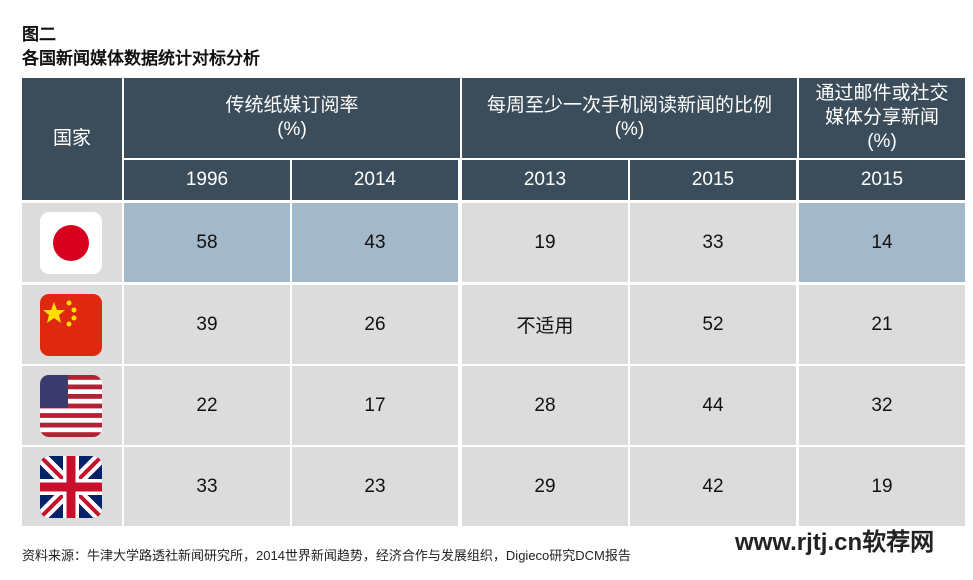 This screenshot has height=580, width=973. What do you see at coordinates (375, 405) in the screenshot?
I see `cell: 17` at bounding box center [375, 405].